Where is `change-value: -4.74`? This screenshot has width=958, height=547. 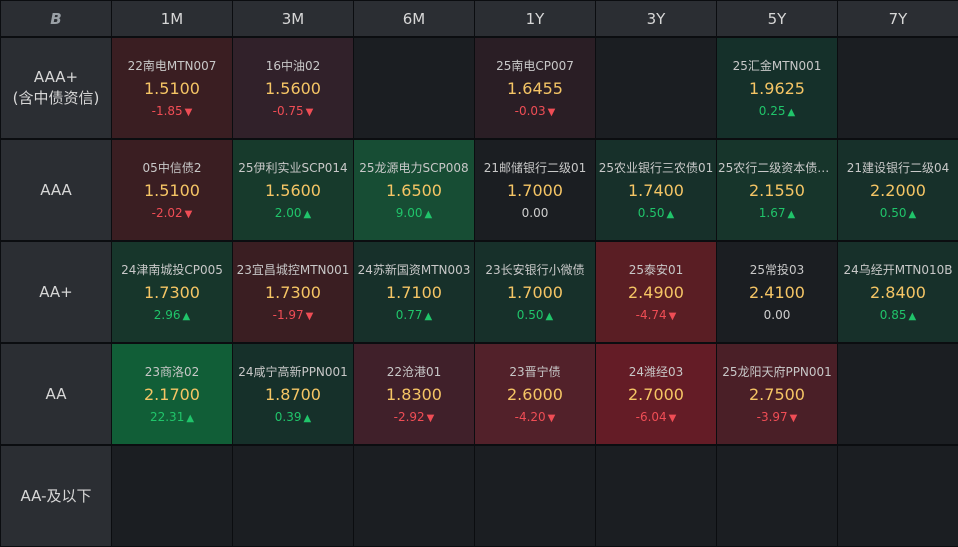
change-value: -4.74 is located at coordinates (651, 314).